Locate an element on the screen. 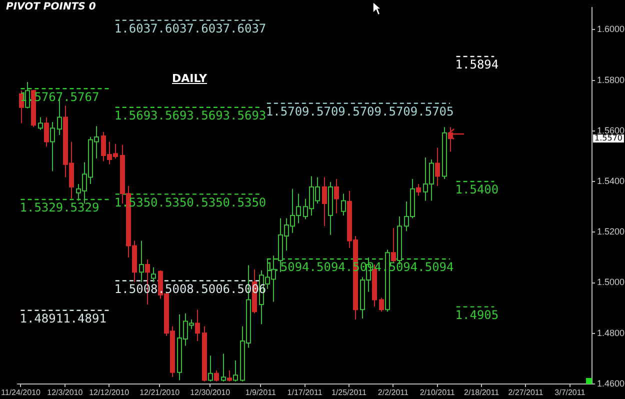 This screenshot has height=399, width=625. series-label: 1.5894 is located at coordinates (477, 65).